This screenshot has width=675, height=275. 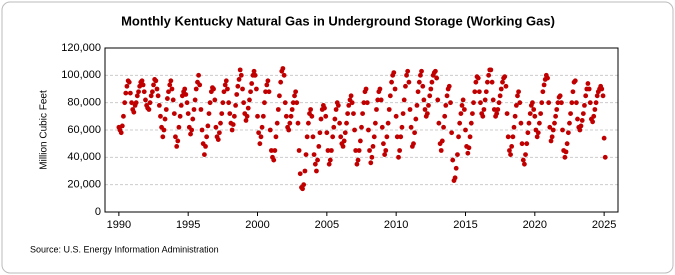 I want to click on x-tick-label: 2020, so click(x=535, y=225).